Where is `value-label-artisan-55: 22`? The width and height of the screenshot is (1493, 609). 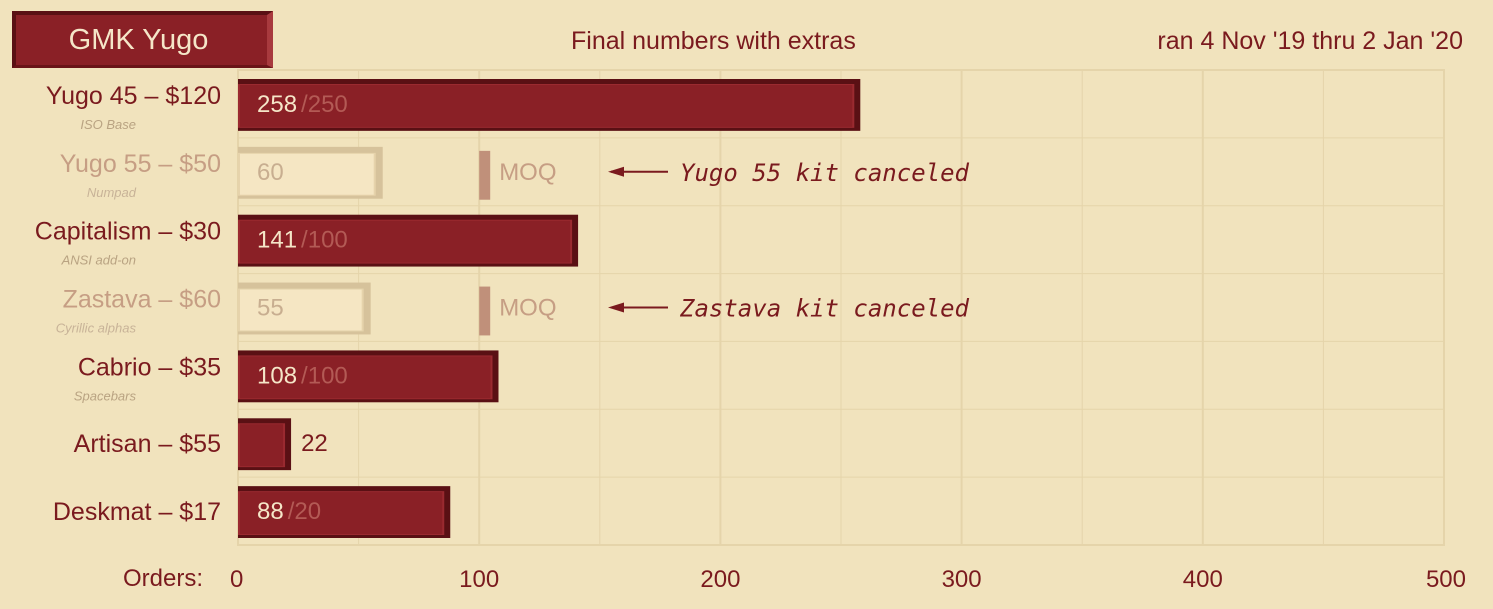
value-label-artisan-55: 22 is located at coordinates (314, 443).